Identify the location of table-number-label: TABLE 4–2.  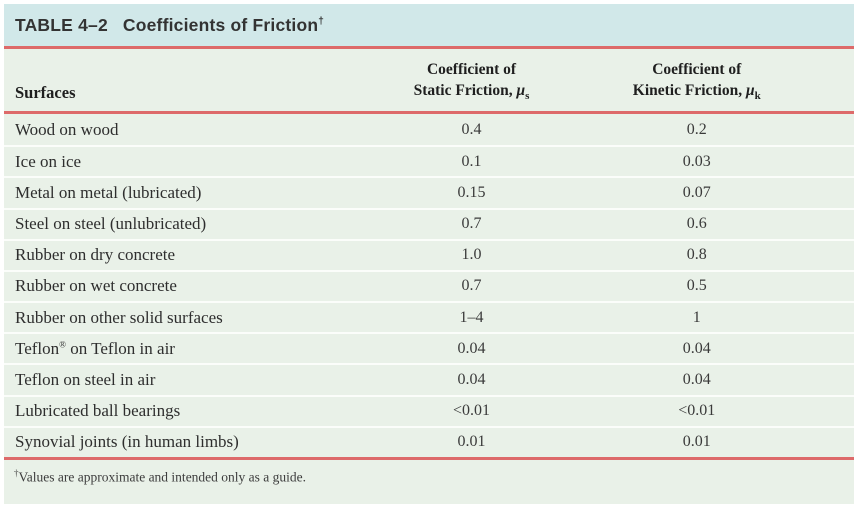
(61, 24).